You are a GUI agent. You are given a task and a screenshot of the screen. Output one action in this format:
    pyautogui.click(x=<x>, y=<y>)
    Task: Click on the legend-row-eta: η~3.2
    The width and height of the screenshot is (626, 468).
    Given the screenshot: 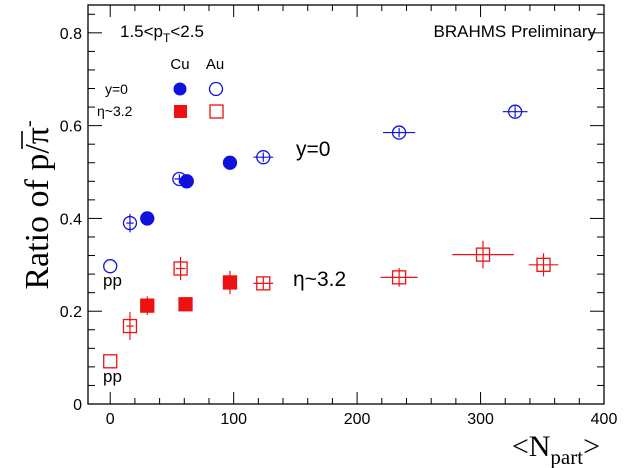 What is the action you would take?
    pyautogui.click(x=115, y=111)
    